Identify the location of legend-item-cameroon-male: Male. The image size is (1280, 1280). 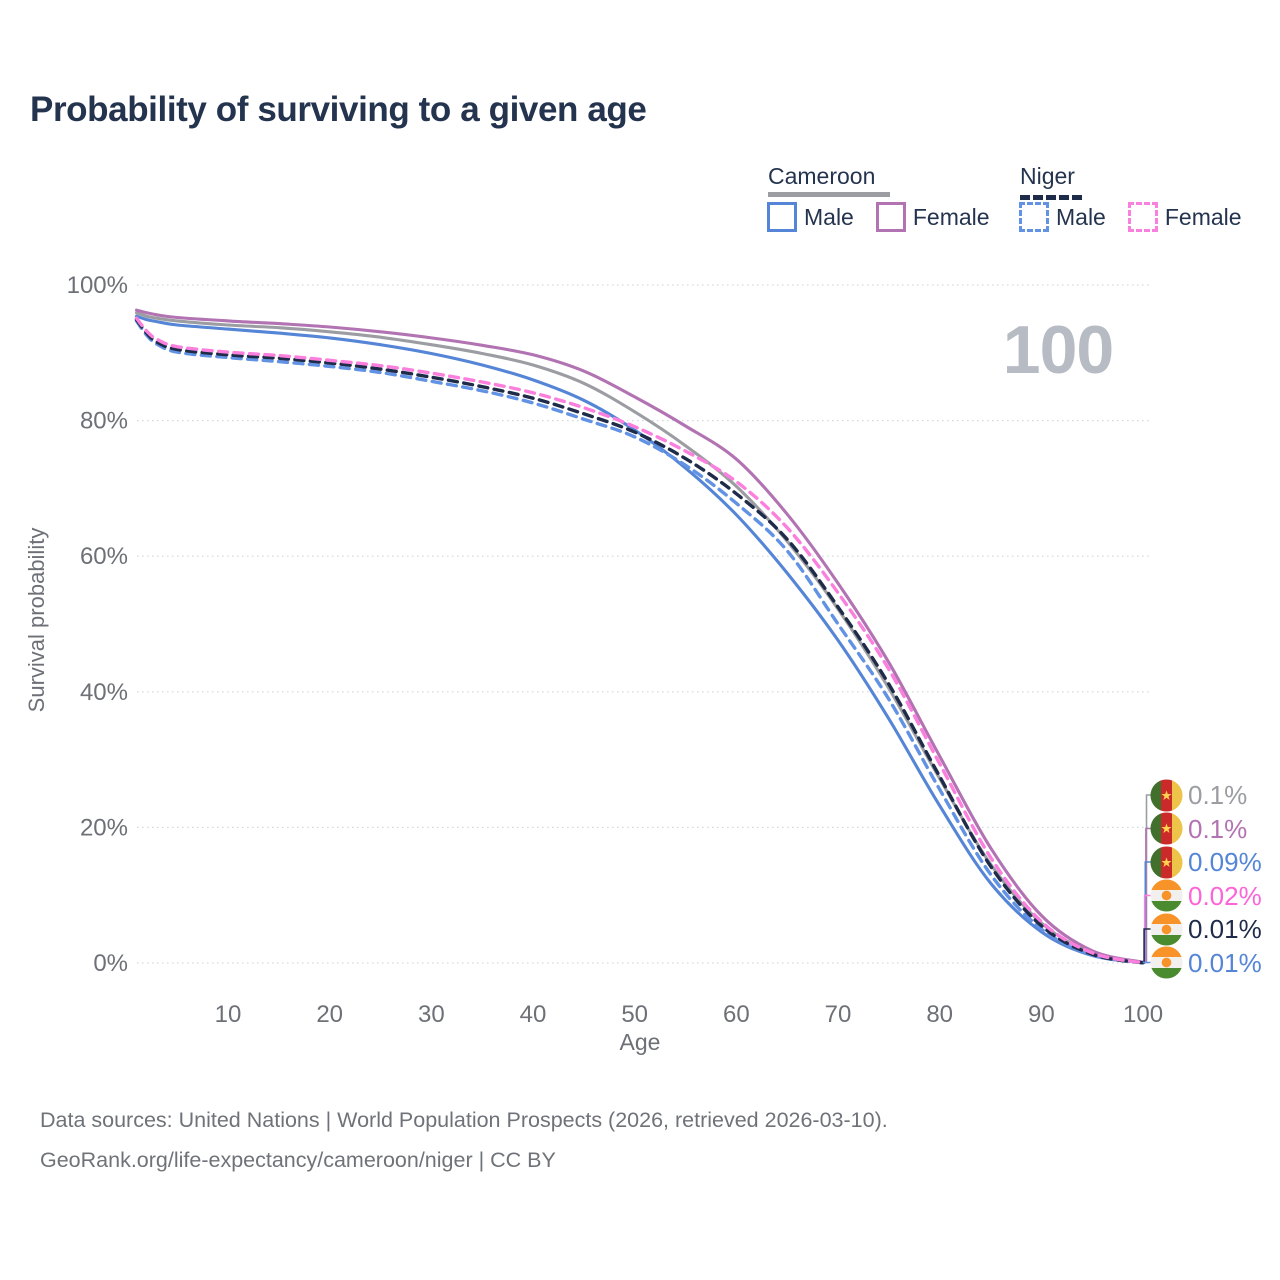
(810, 217).